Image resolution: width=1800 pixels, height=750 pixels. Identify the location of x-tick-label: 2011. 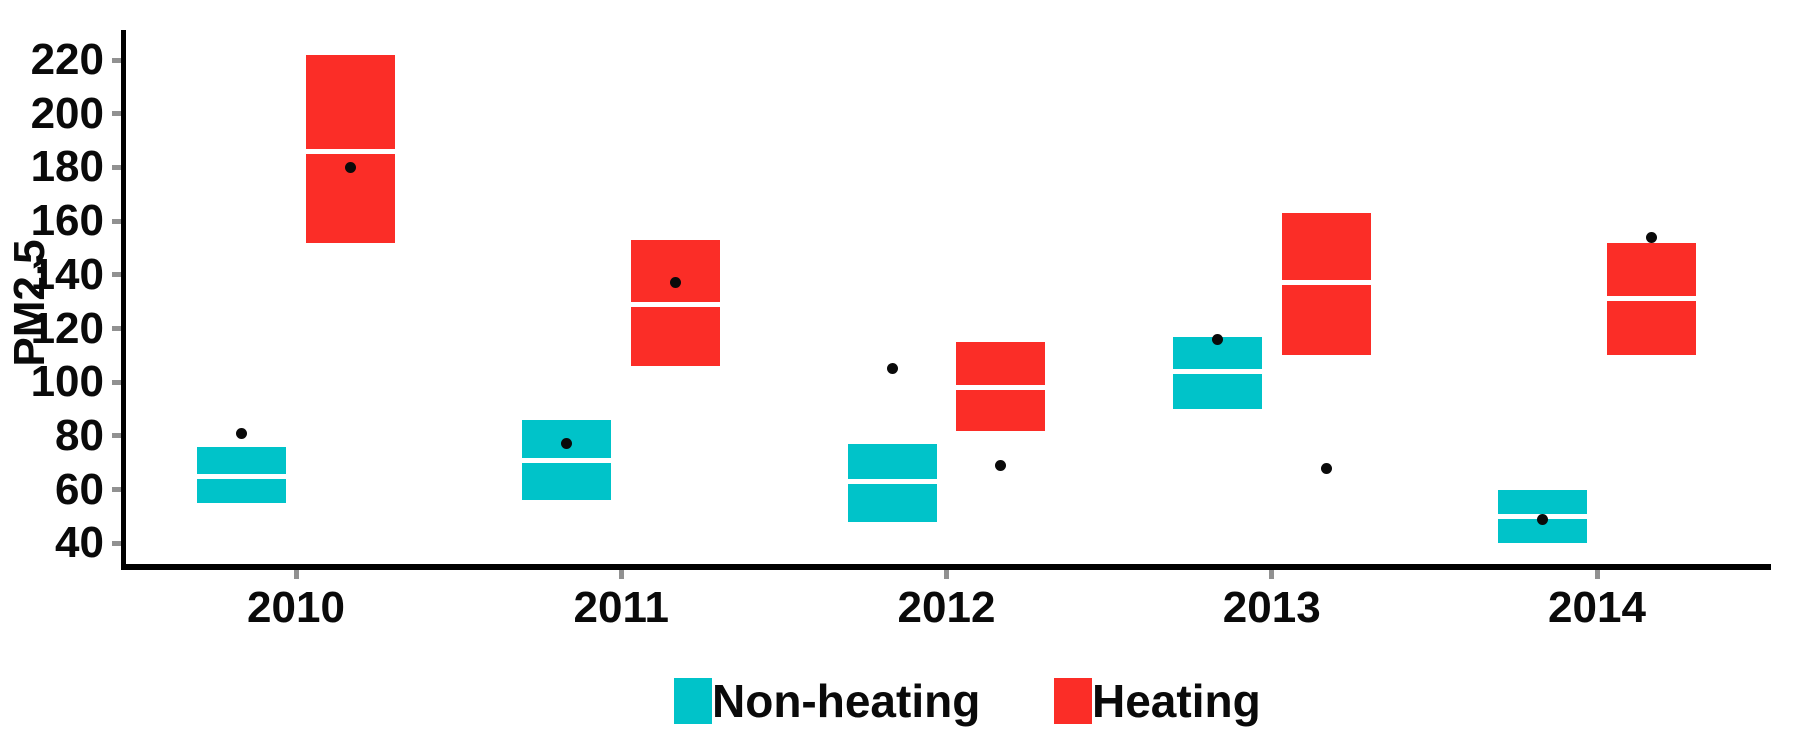
(621, 607).